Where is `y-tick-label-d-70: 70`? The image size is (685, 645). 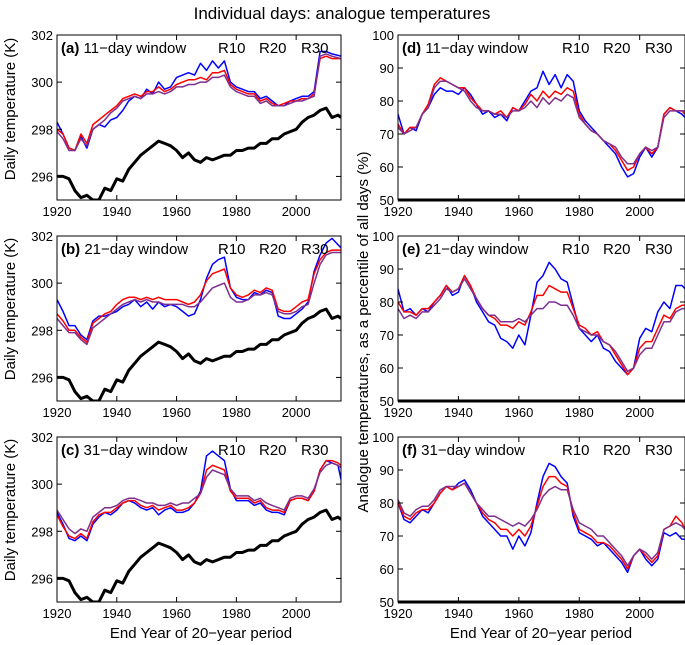 y-tick-label-d-70: 70 is located at coordinates (387, 134).